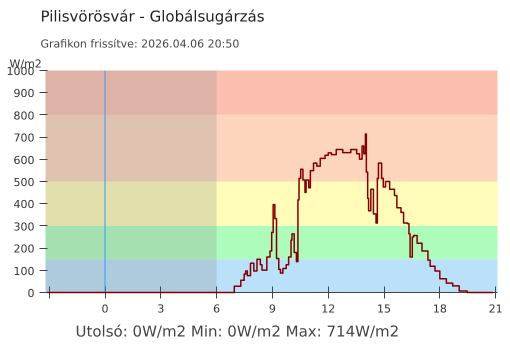  I want to click on y-tick-label: 800, so click(24, 115).